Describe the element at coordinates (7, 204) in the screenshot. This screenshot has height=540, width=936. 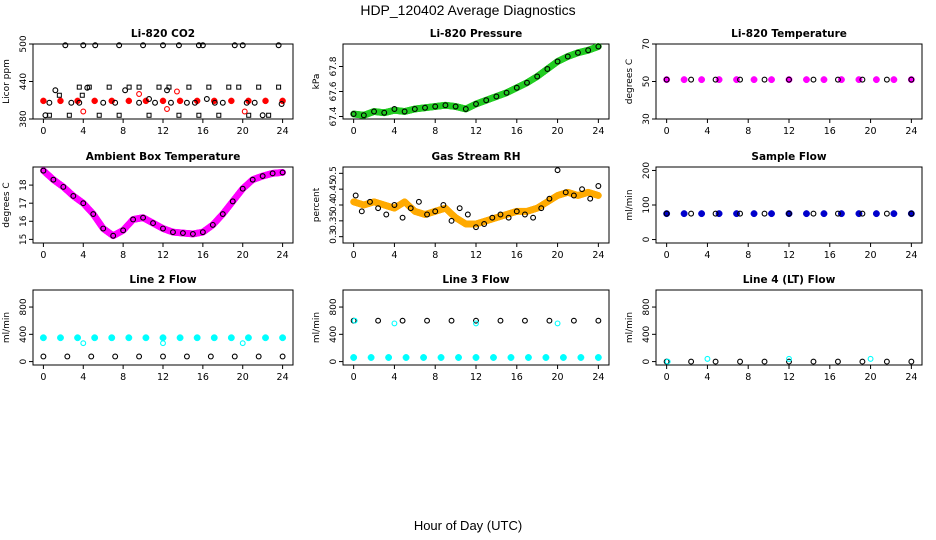
I see `y-axis-label: degrees C` at that location.